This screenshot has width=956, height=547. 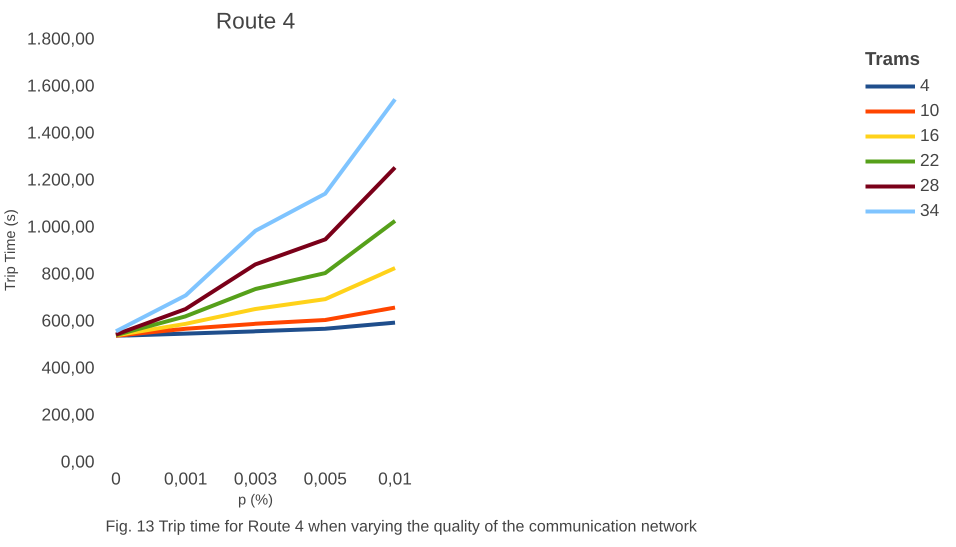 What do you see at coordinates (395, 478) in the screenshot?
I see `x-tick-label: 0,01` at bounding box center [395, 478].